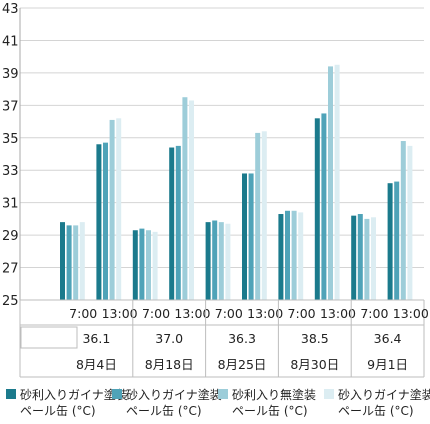 The width and height of the screenshot is (430, 424). Describe the element at coordinates (10, 269) in the screenshot. I see `y-tick-label: 27` at that location.